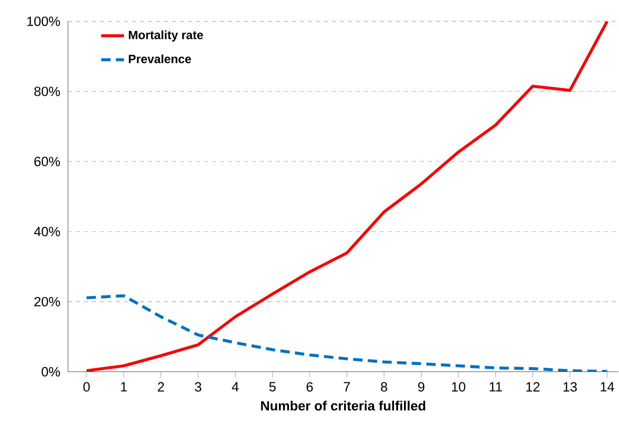 Image resolution: width=619 pixels, height=436 pixels. What do you see at coordinates (343, 405) in the screenshot?
I see `x-axis-title: Number of criteria fulfilled` at bounding box center [343, 405].